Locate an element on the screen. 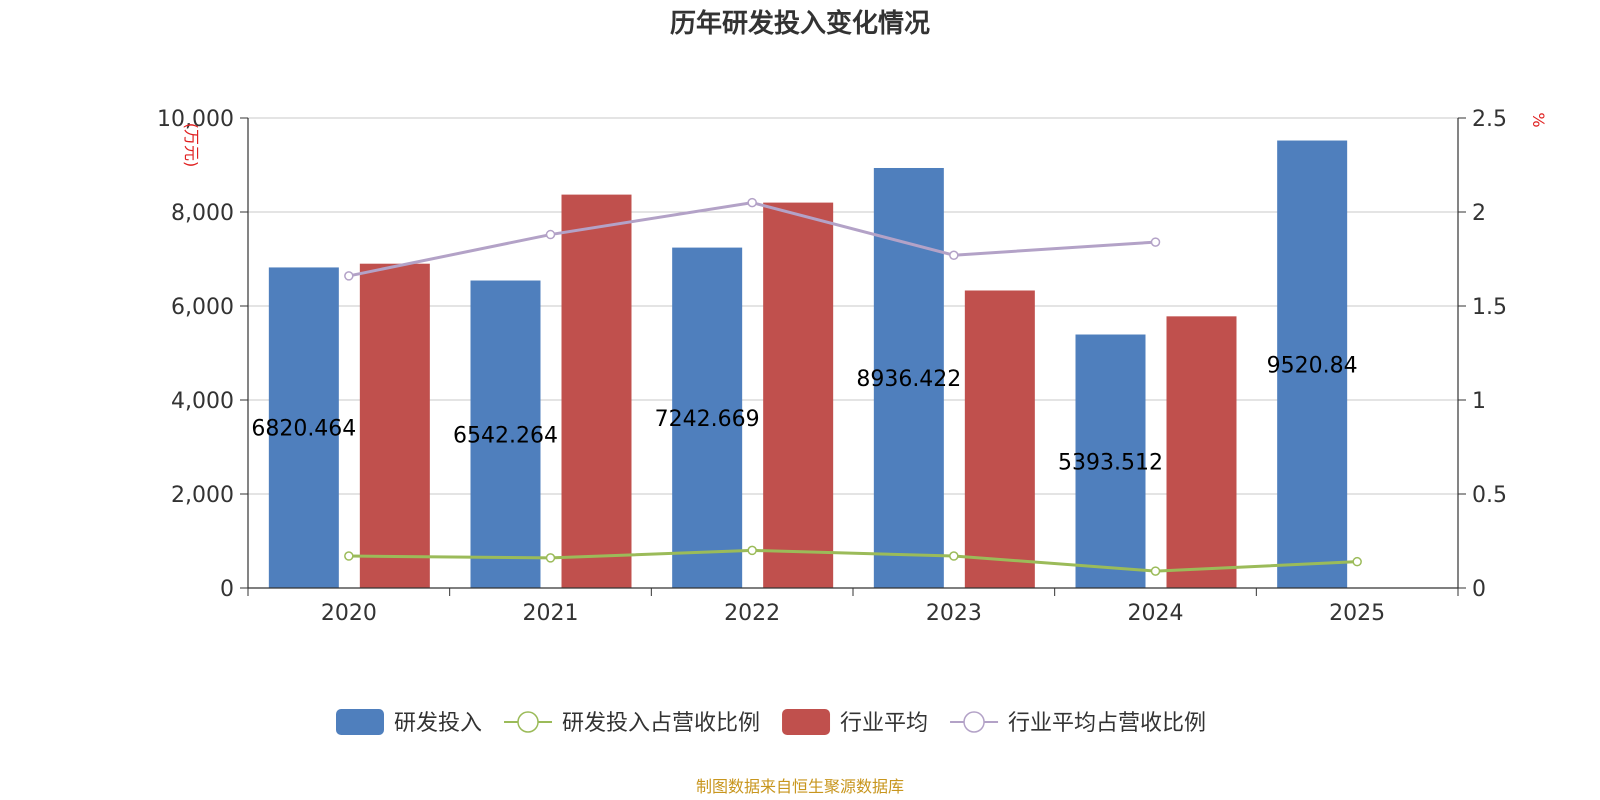 This screenshot has height=800, width=1600. bar-data-label: 7242.669 is located at coordinates (707, 419).